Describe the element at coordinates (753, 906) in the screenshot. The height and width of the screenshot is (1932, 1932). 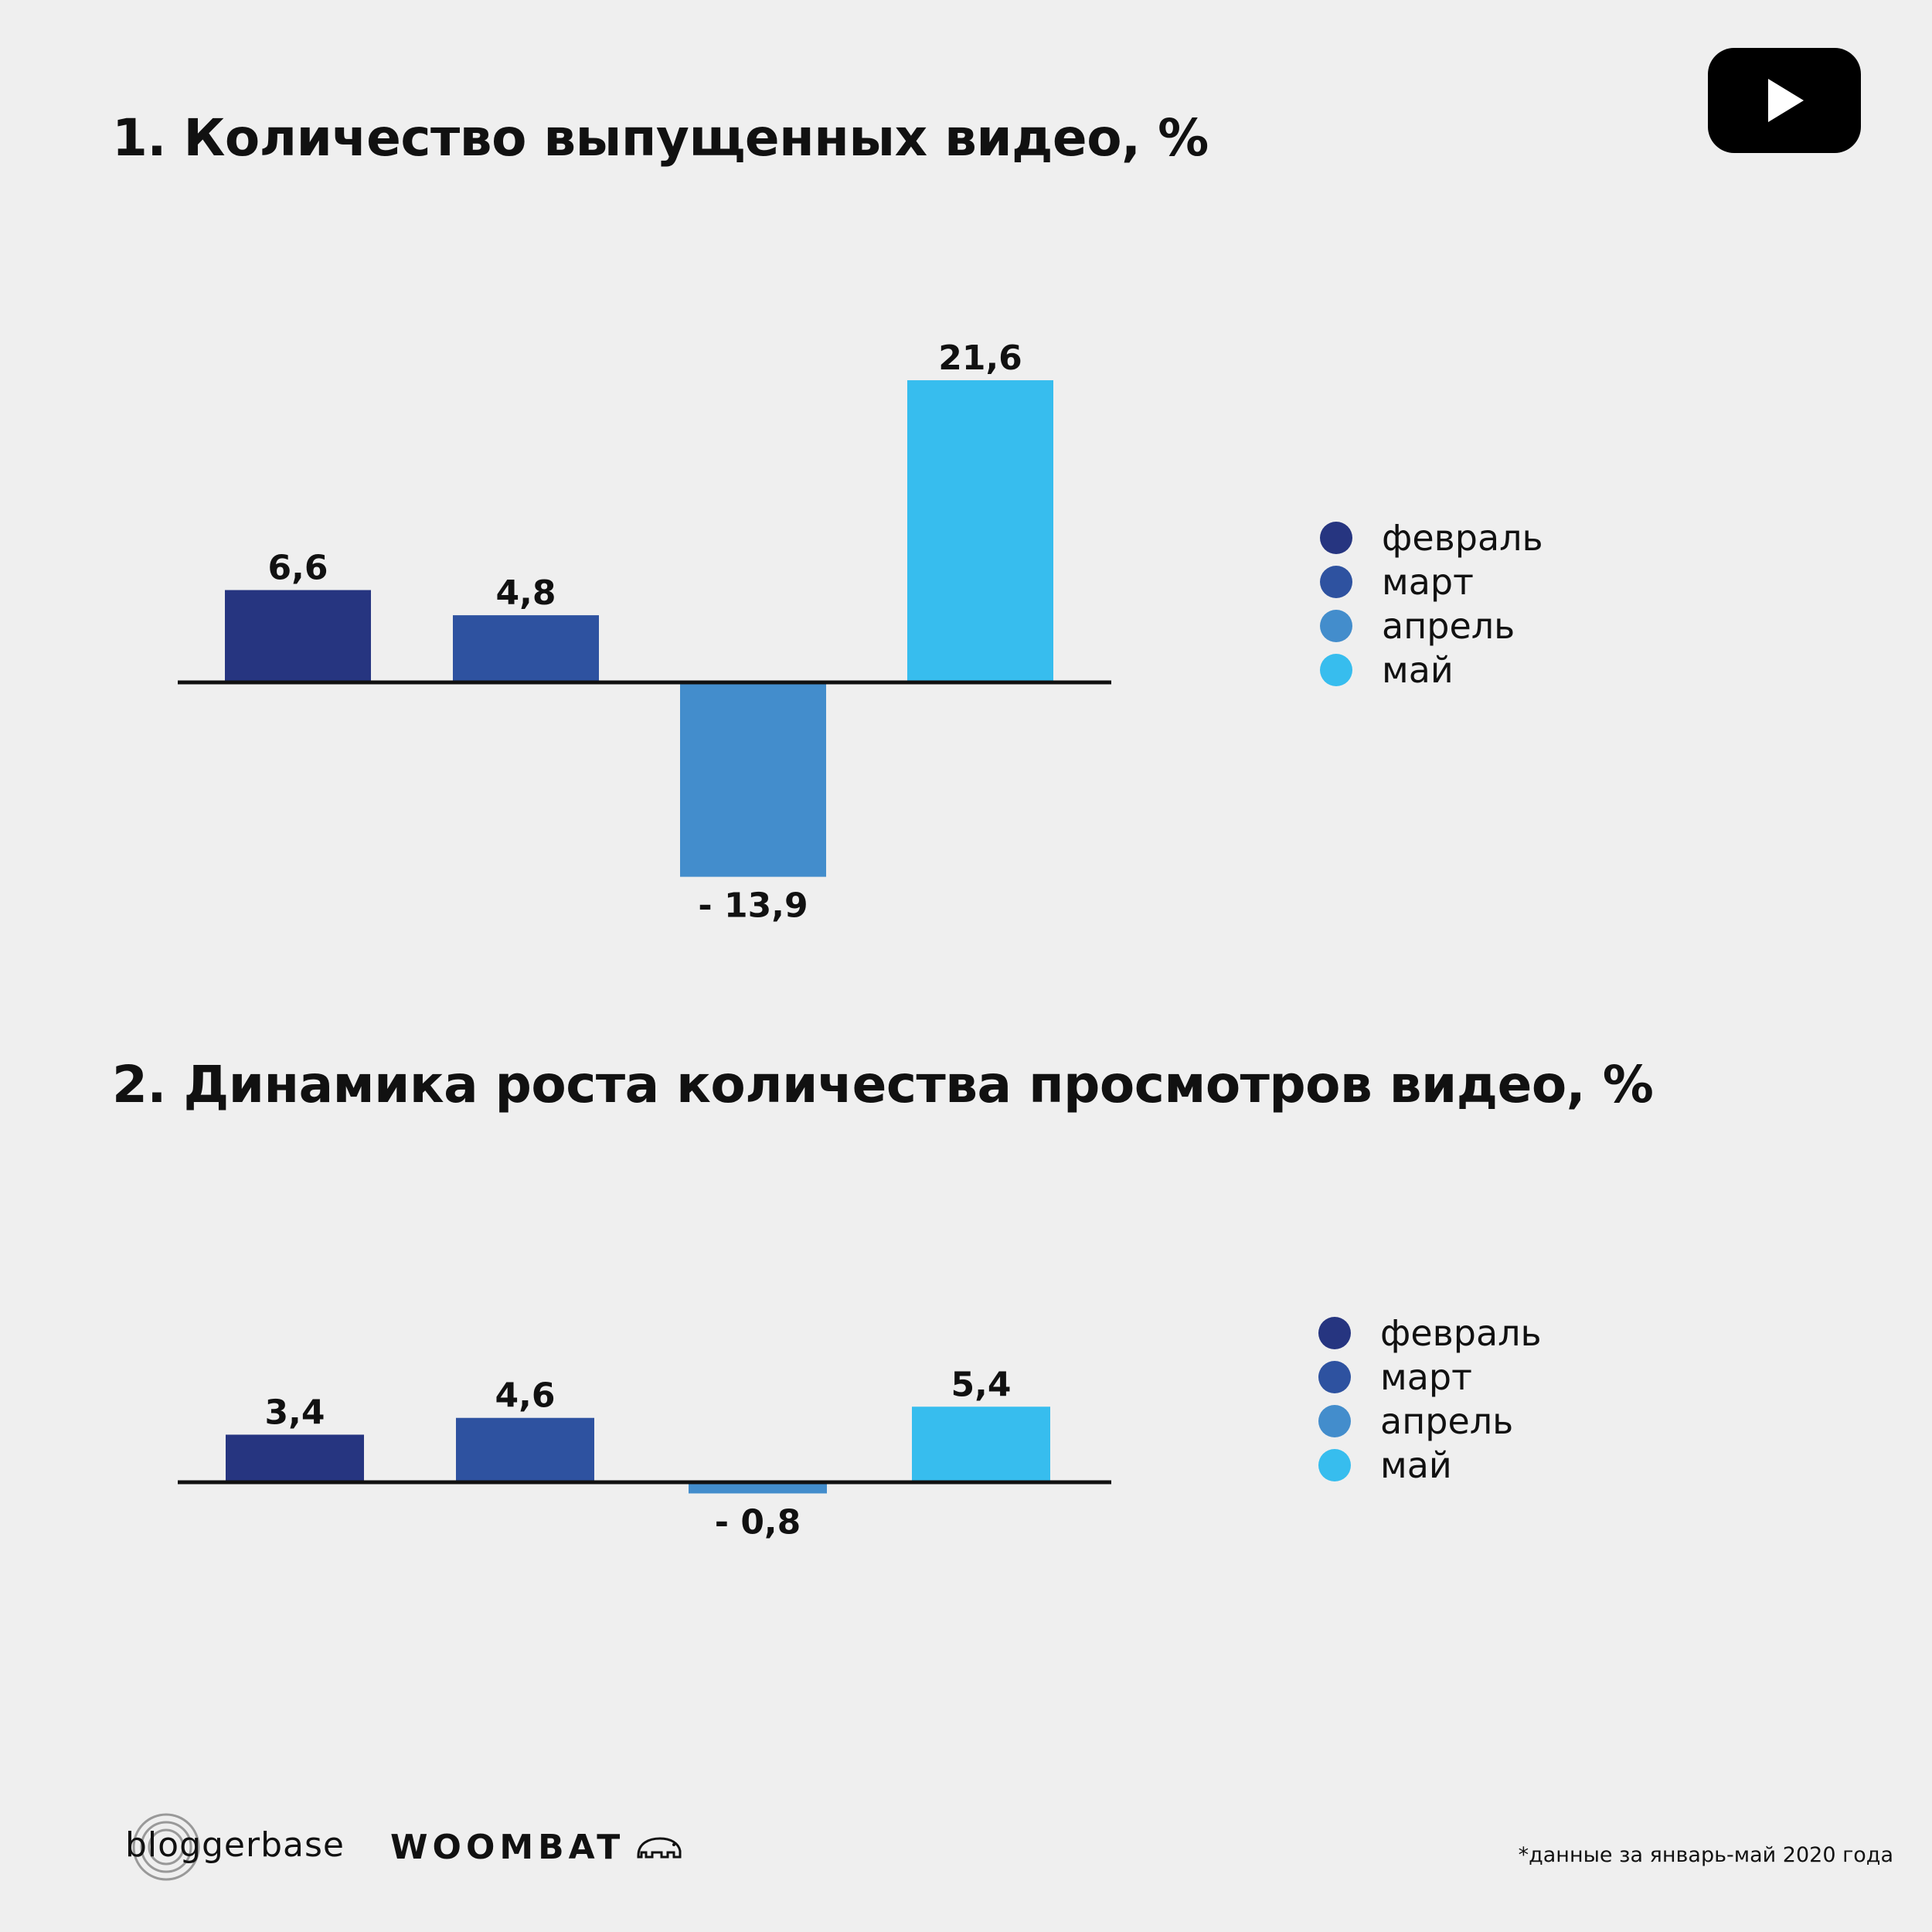
I see `chart1-value-label-apr: - 13,9` at that location.